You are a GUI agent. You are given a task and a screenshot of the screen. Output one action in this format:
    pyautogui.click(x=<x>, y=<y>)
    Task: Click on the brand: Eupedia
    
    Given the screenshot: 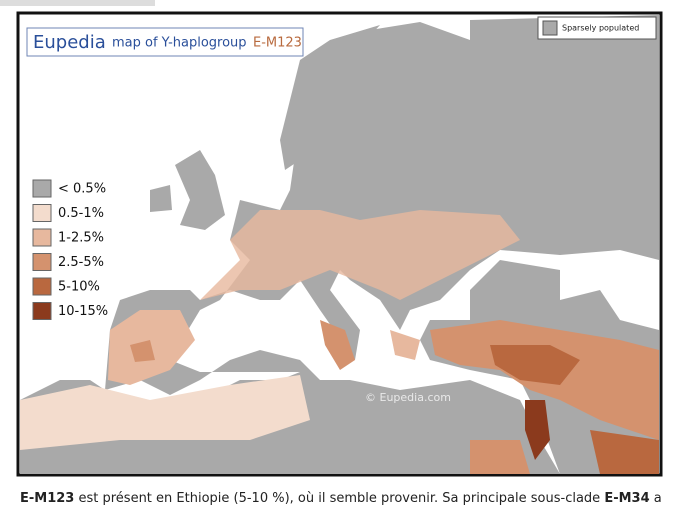 What is the action you would take?
    pyautogui.click(x=69, y=42)
    